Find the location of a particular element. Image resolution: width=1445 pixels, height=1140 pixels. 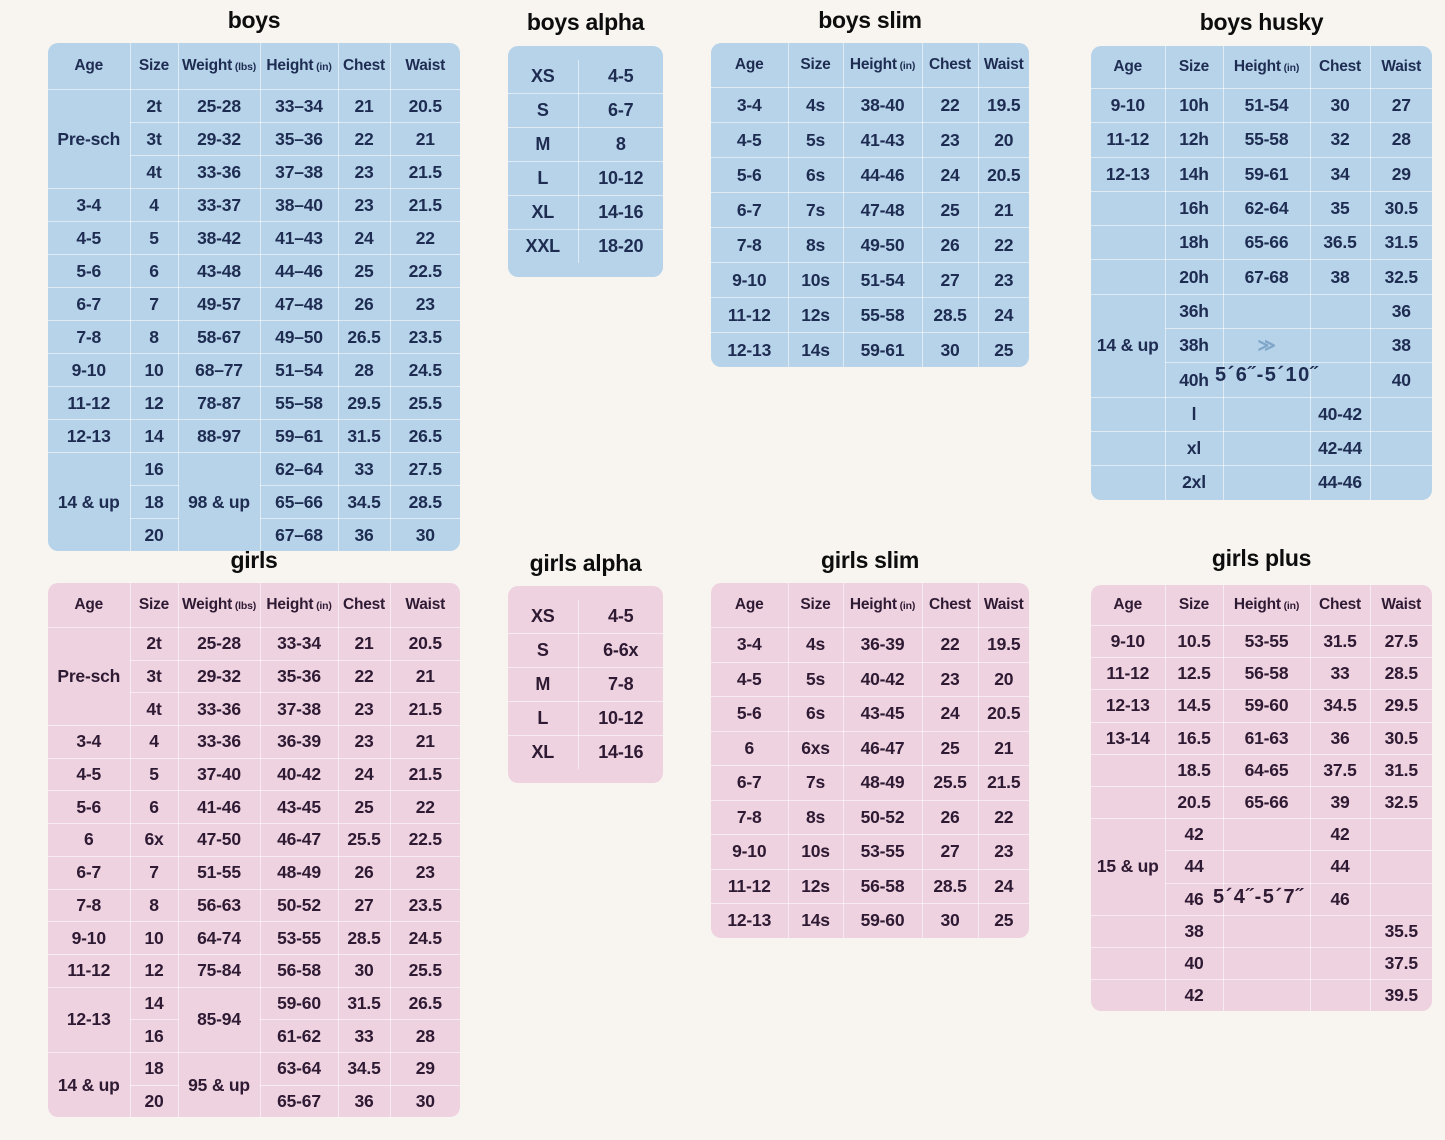

cell: 14h is located at coordinates (1194, 174).